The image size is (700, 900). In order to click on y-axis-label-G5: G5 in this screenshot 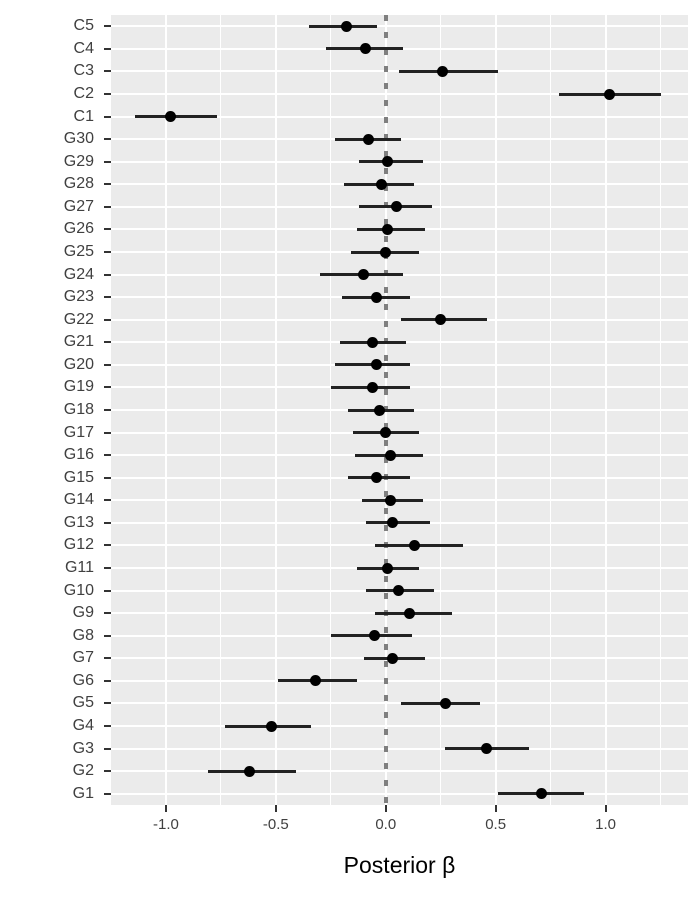, I will do `click(83, 703)`.